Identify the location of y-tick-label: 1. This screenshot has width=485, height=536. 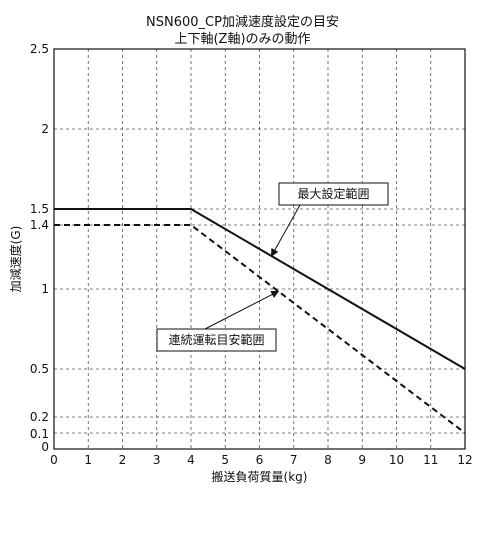
(45, 289).